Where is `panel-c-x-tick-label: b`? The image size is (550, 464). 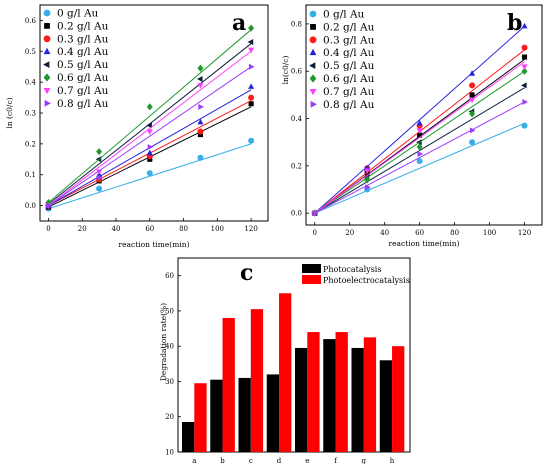
panel-c-x-tick-label: b is located at coordinates (222, 460).